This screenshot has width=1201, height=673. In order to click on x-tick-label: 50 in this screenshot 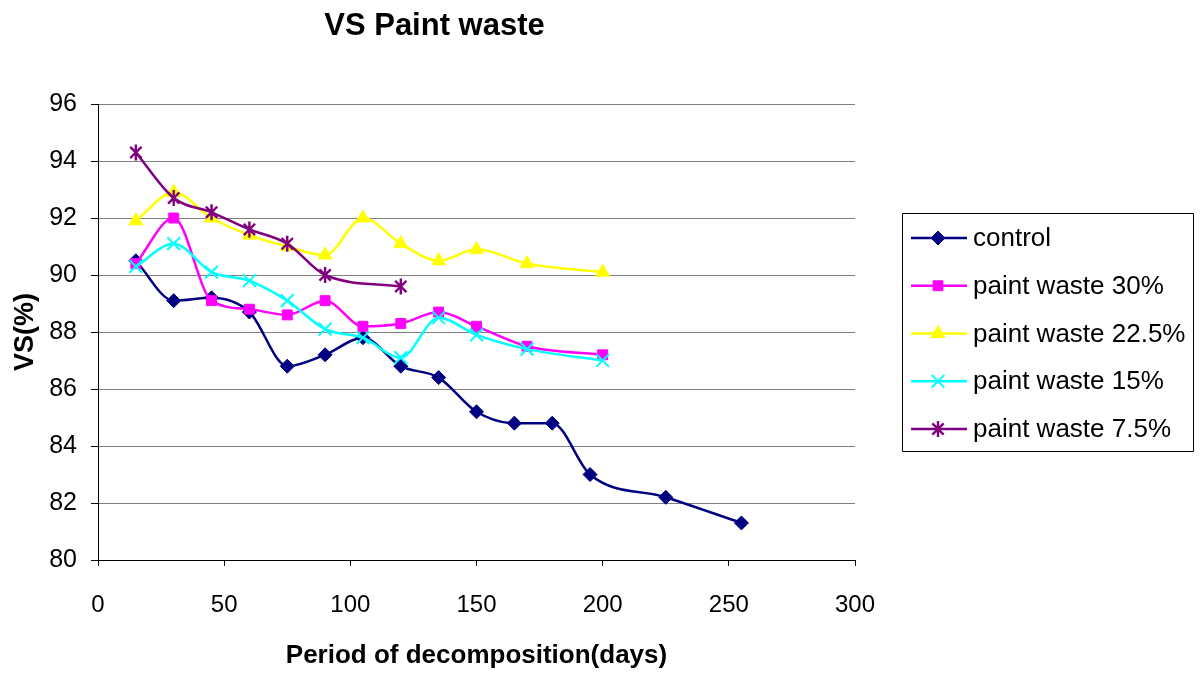, I will do `click(224, 604)`.